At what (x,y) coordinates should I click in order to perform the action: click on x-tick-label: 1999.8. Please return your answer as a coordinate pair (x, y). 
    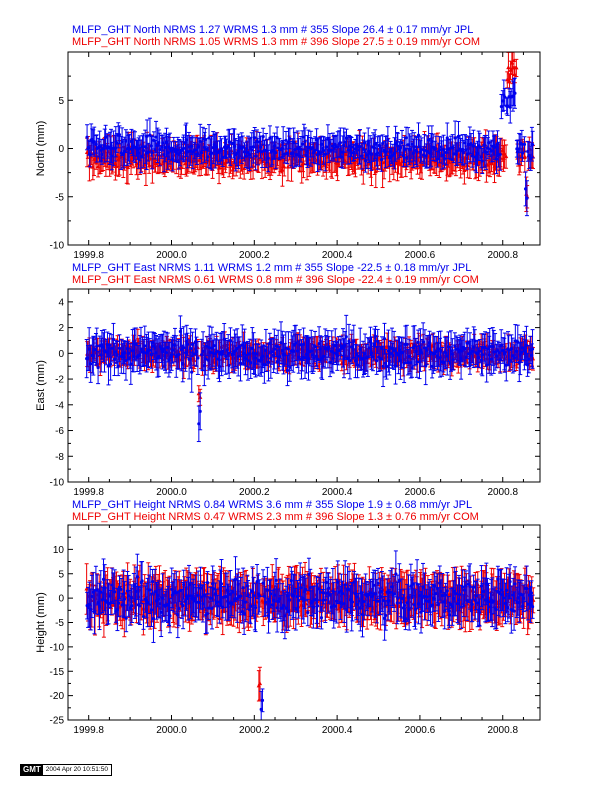
    Looking at the image, I should click on (88, 255).